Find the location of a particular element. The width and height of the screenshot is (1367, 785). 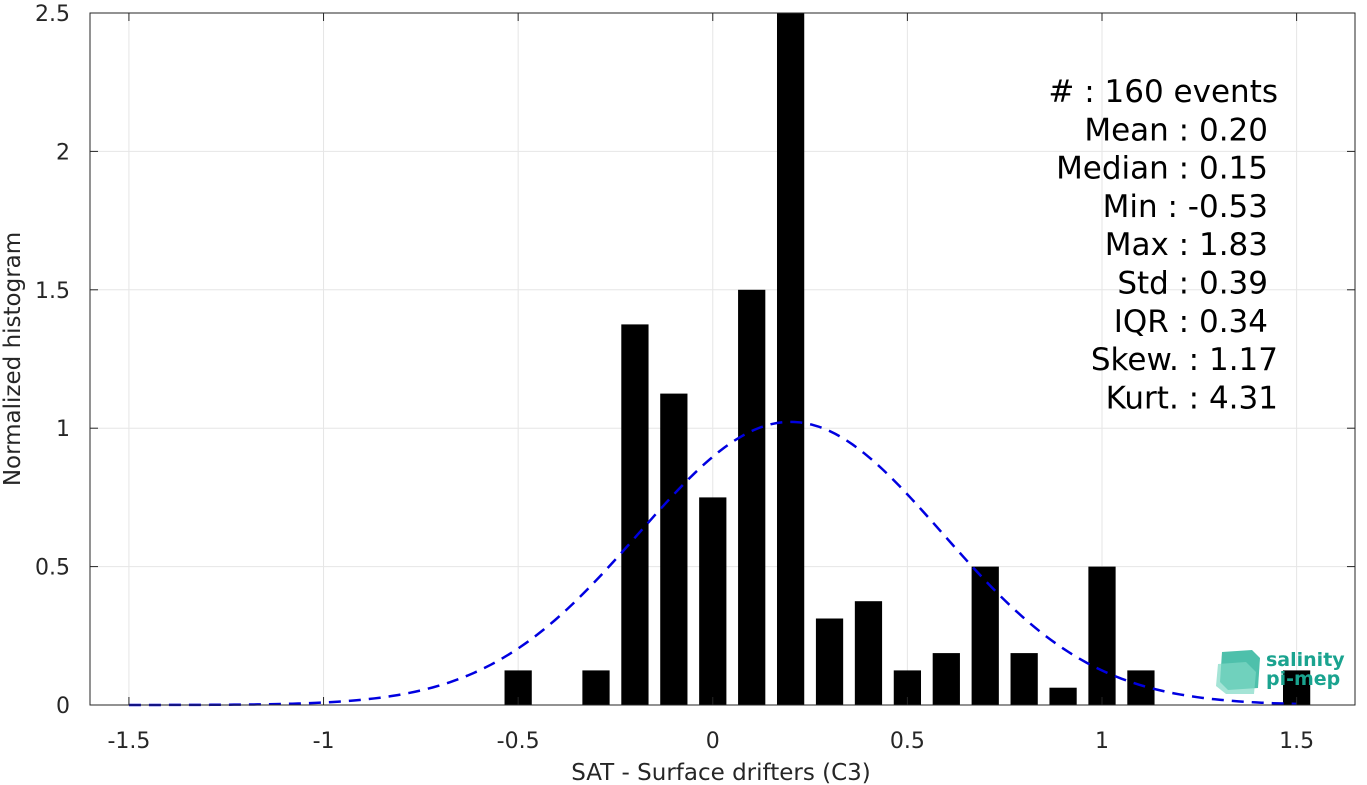

stat-line: Mean : 0.20 is located at coordinates (1176, 130).